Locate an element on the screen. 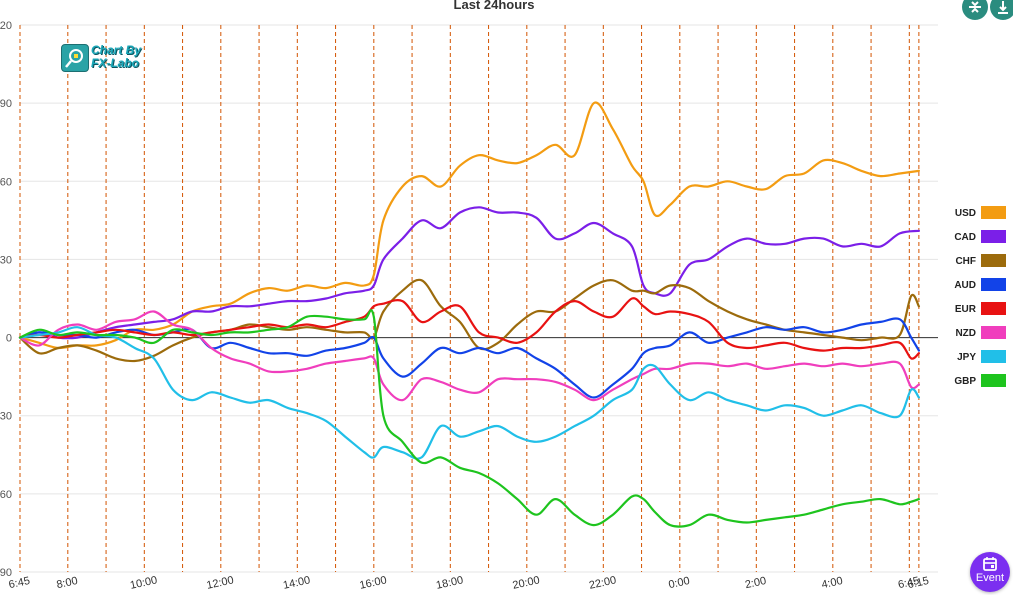 The height and width of the screenshot is (595, 1013). x-tick-label: 18:00 is located at coordinates (449, 582).